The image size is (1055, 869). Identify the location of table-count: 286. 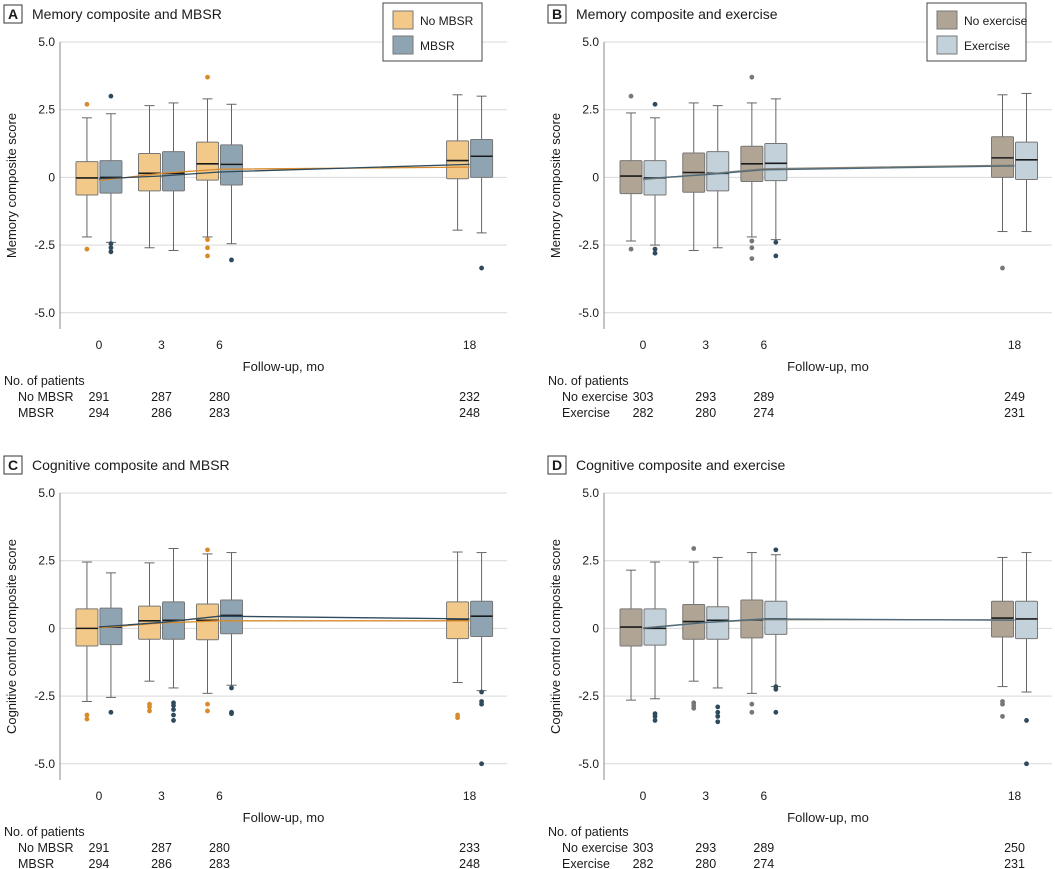
(161, 413).